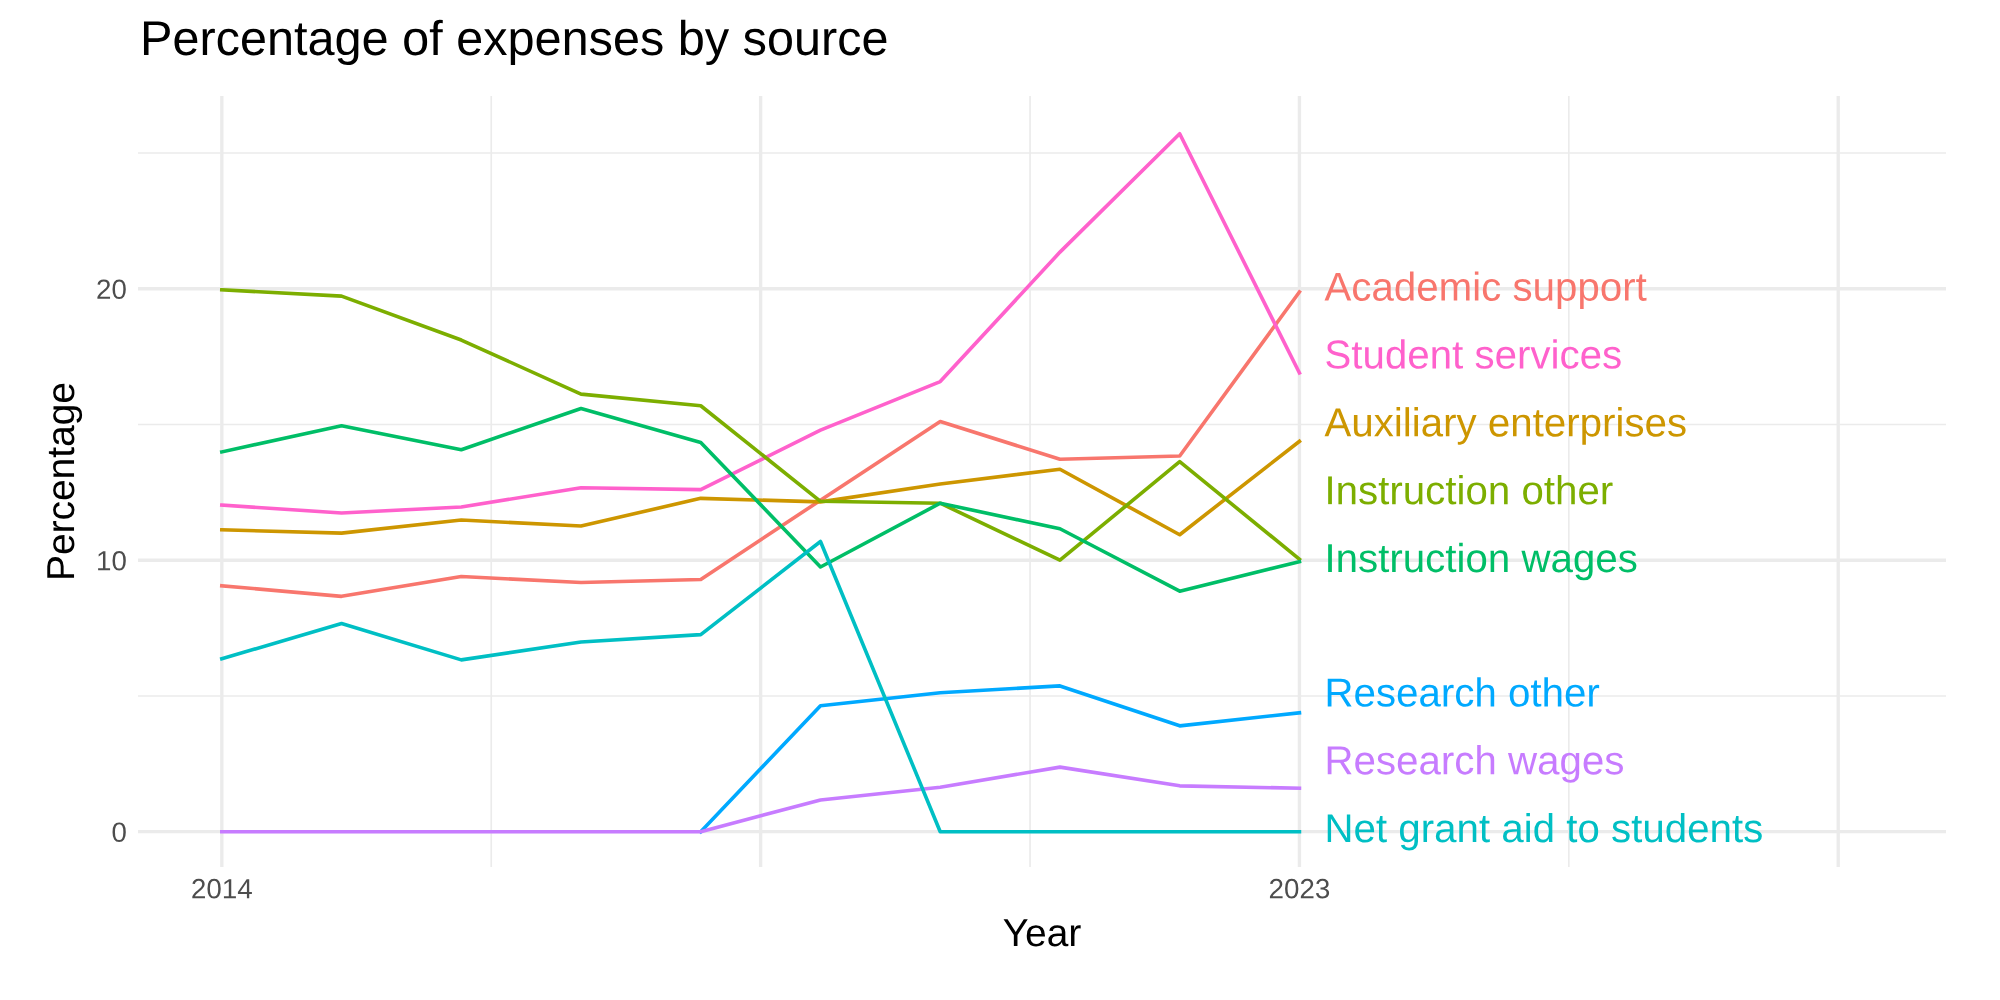 The width and height of the screenshot is (2000, 1000). What do you see at coordinates (1042, 933) in the screenshot?
I see `x-axis-title: Year` at bounding box center [1042, 933].